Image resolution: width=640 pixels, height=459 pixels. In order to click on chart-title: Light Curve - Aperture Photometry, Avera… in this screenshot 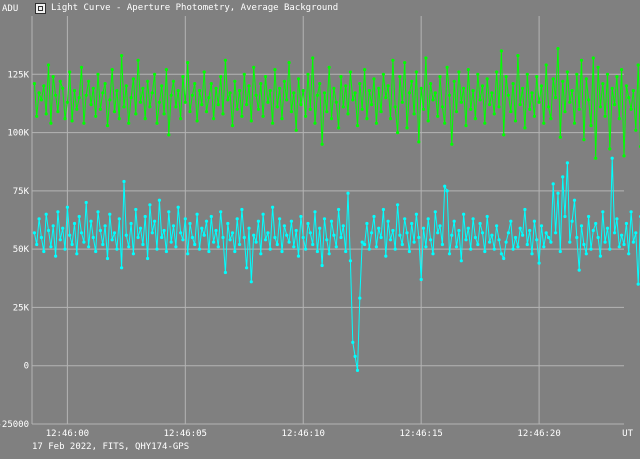, I will do `click(195, 8)`.